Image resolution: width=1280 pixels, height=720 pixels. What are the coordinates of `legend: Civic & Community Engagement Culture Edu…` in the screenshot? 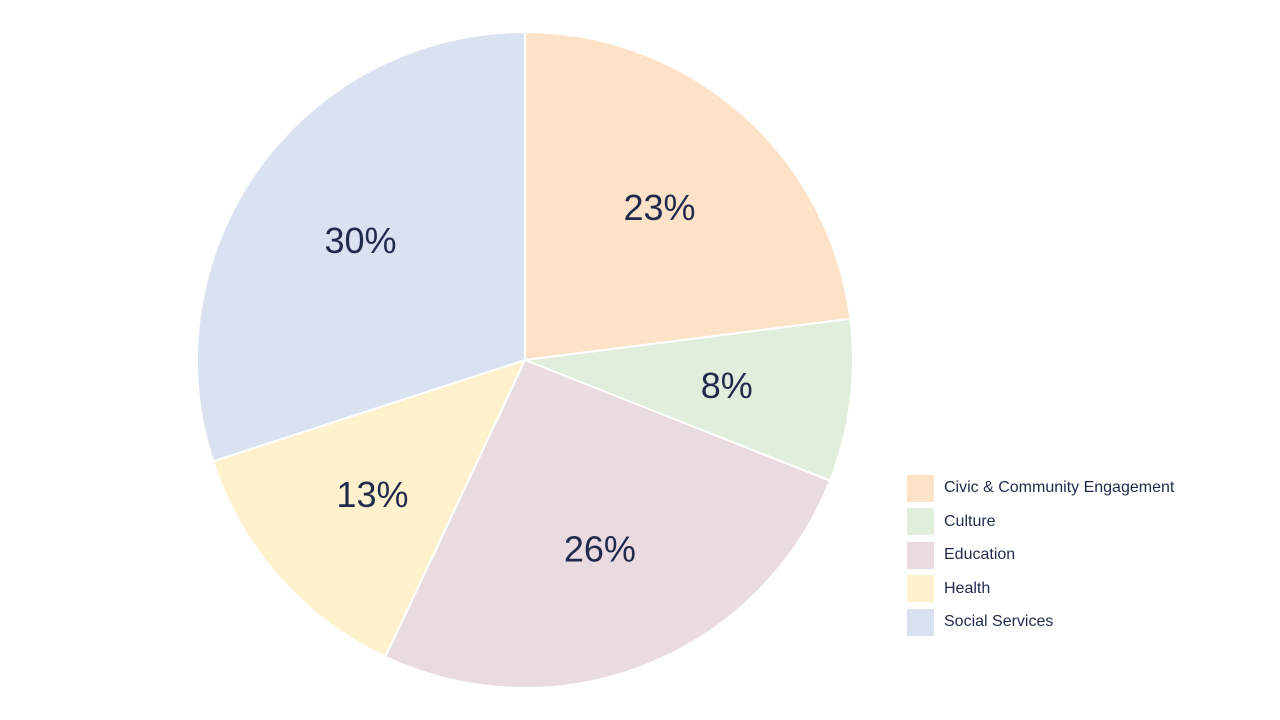 It's located at (1077, 558).